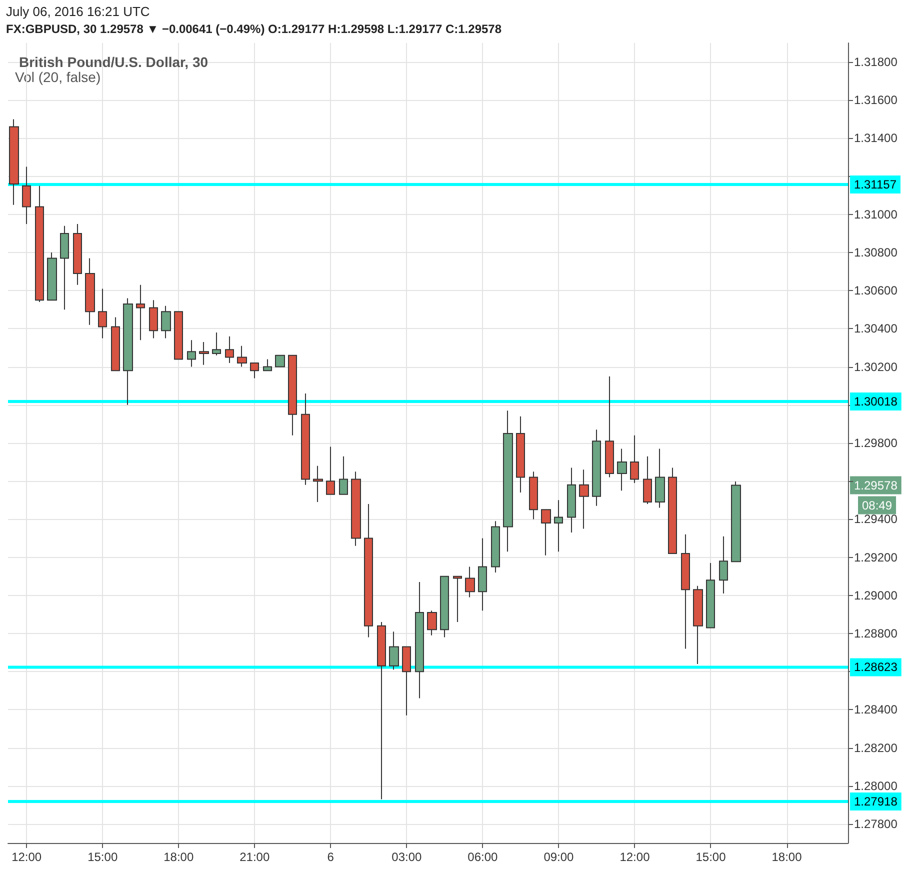  I want to click on y-tick-label: 1.31600, so click(876, 100).